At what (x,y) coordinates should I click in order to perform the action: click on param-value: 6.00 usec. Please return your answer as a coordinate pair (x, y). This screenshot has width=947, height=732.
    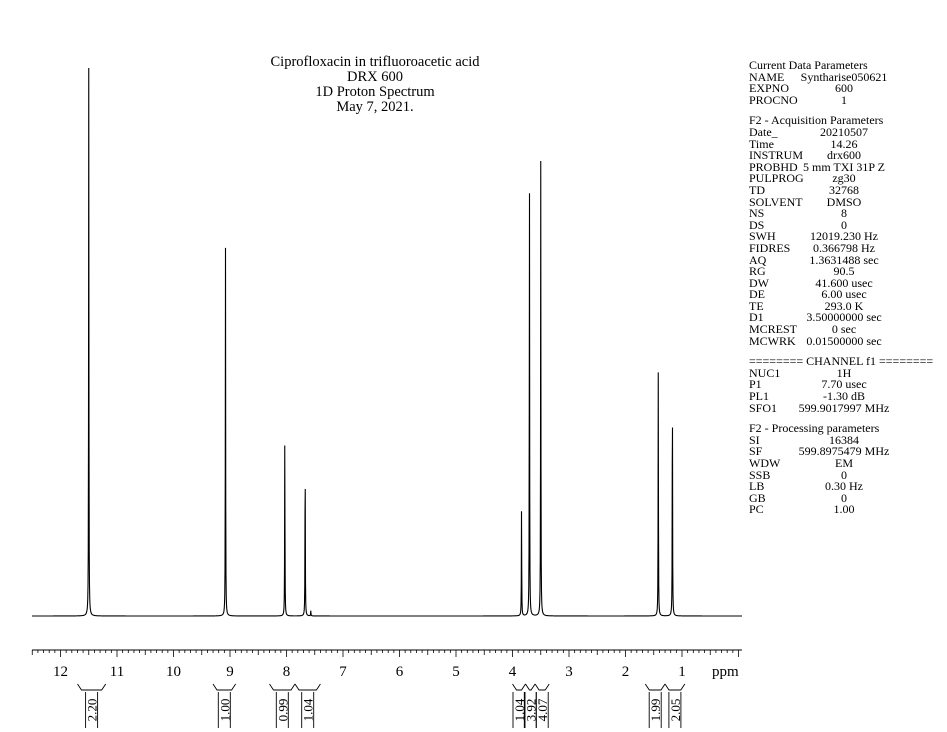
    Looking at the image, I should click on (844, 294).